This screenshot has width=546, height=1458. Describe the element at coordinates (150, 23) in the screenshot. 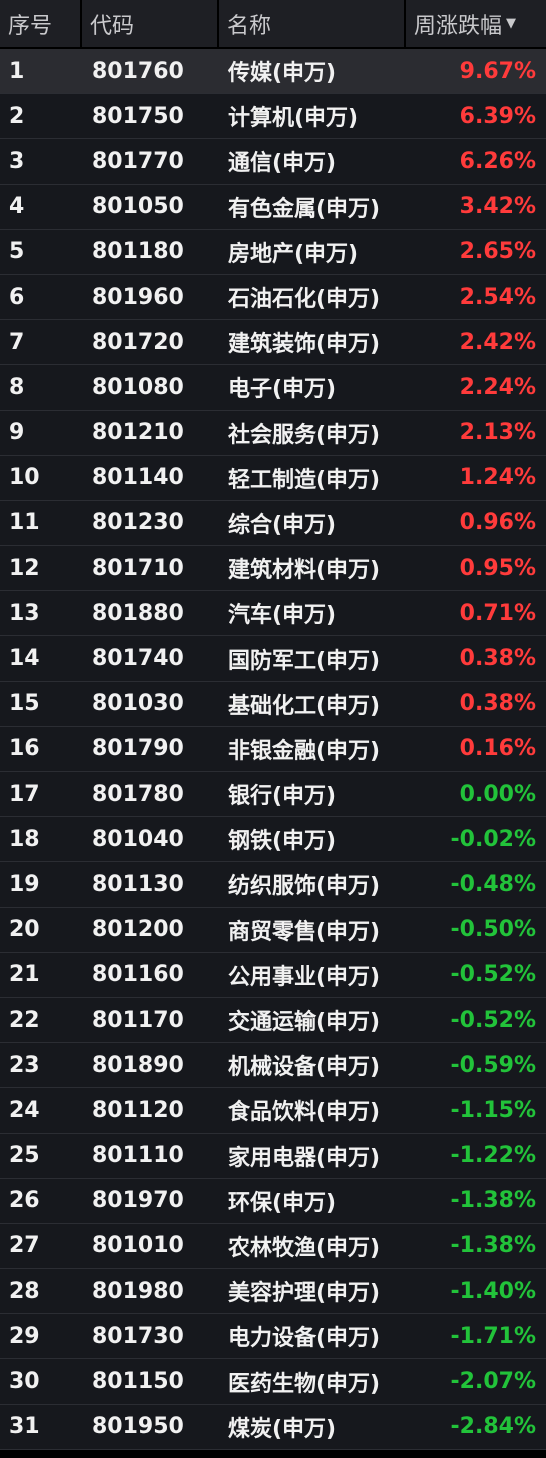

I see `column-header-code: 代码` at that location.